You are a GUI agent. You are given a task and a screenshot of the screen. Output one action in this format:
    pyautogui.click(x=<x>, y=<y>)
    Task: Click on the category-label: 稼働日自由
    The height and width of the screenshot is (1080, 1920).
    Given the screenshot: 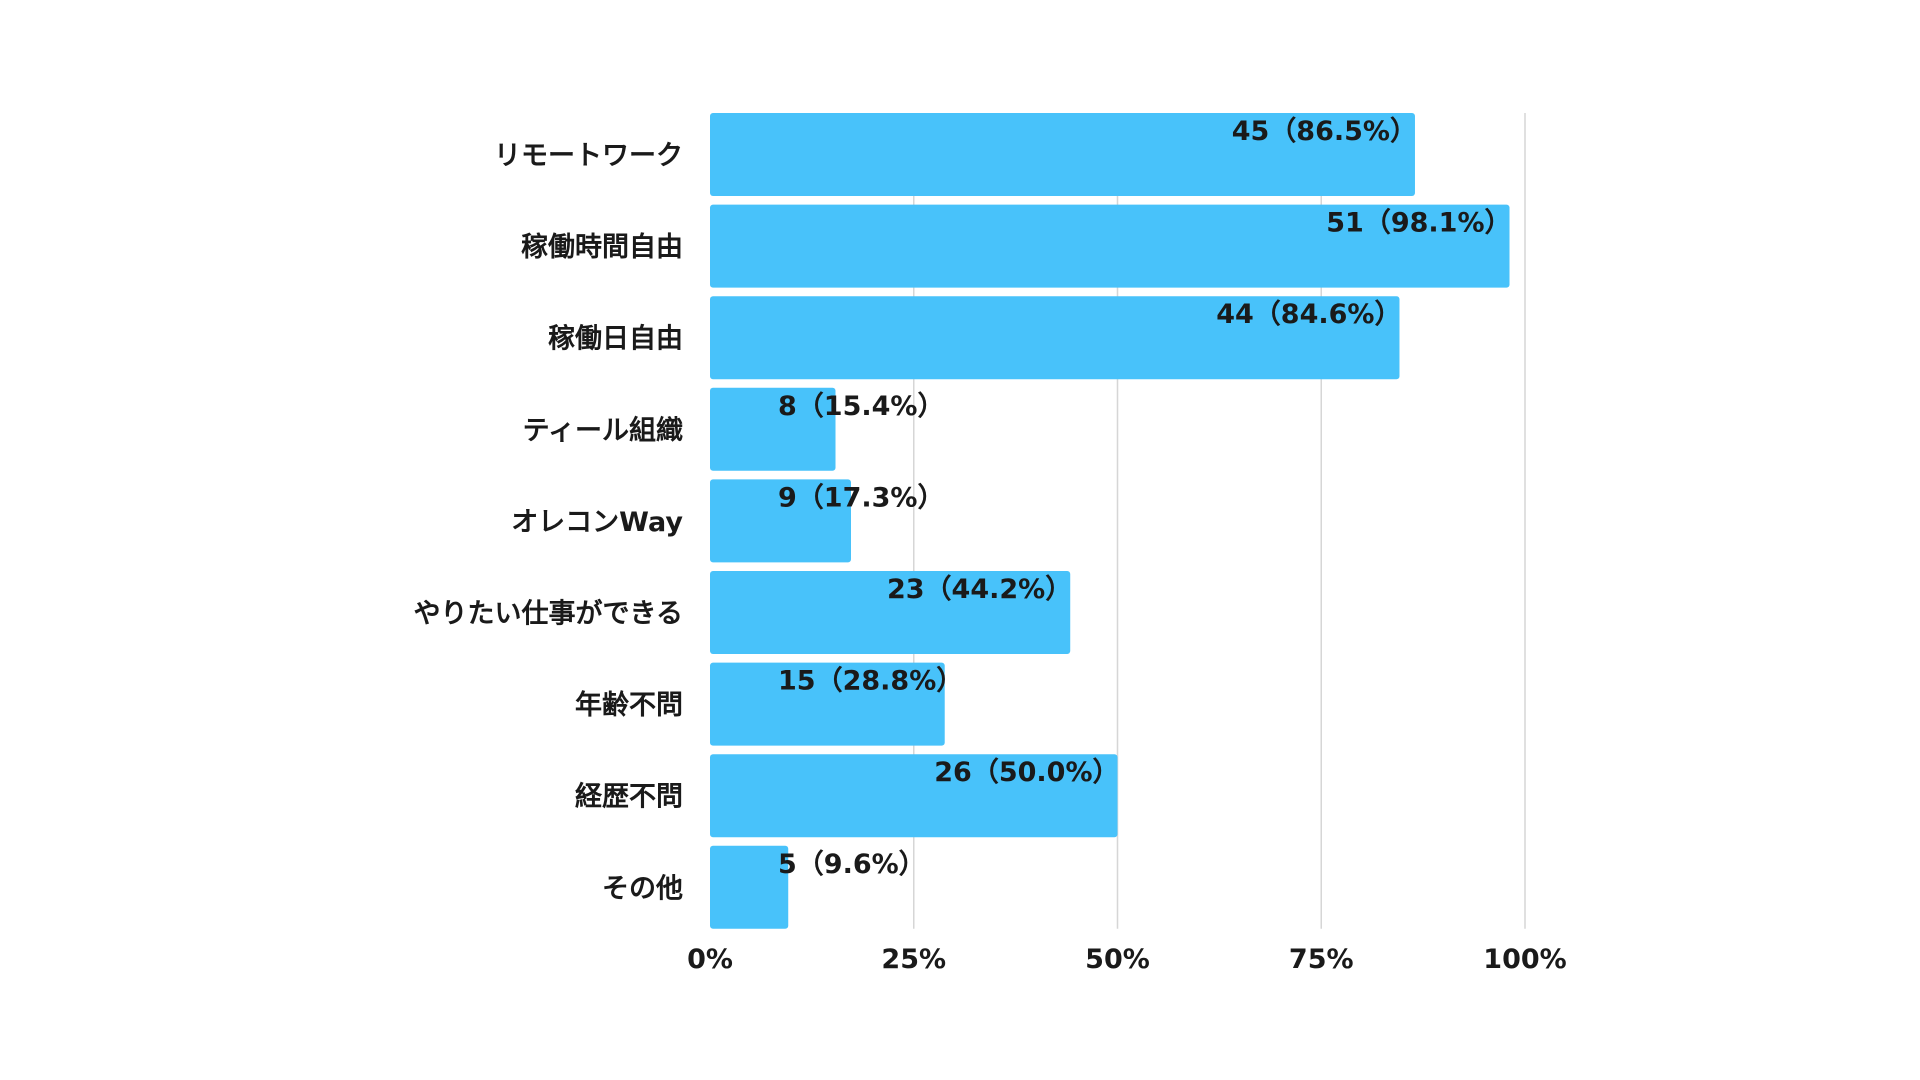 What is the action you would take?
    pyautogui.click(x=615, y=339)
    